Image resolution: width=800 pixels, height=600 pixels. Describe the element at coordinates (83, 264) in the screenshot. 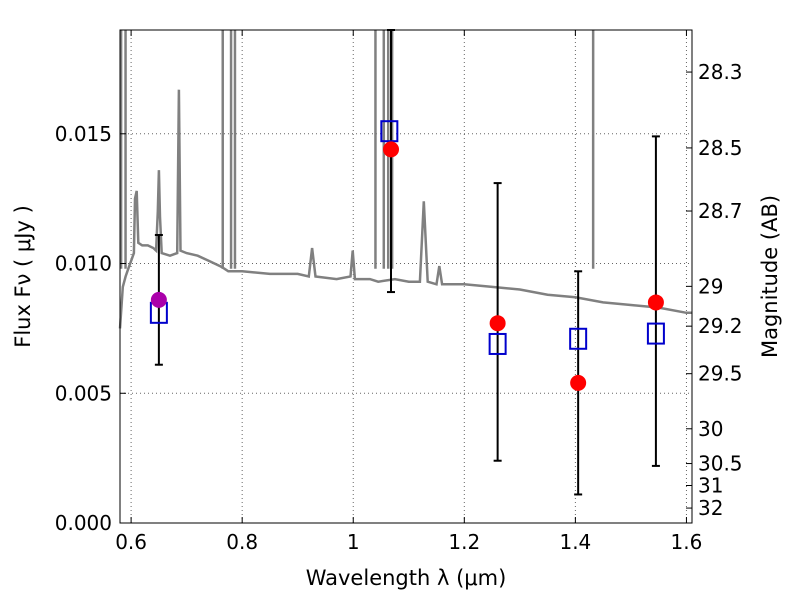

I see `y-tick-label: 0.010` at that location.